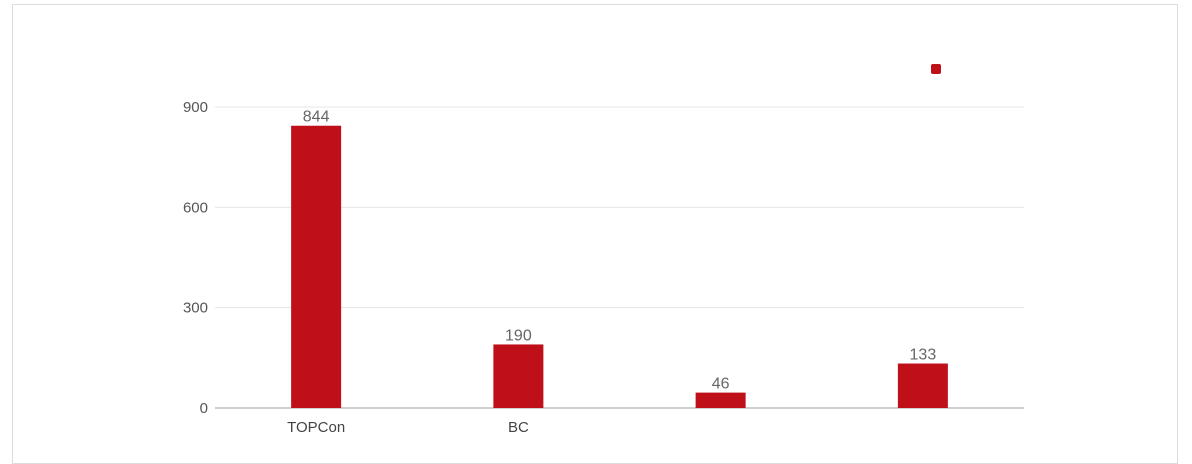 This screenshot has height=464, width=1192. Describe the element at coordinates (195, 207) in the screenshot. I see `y-tick-label: 600` at that location.